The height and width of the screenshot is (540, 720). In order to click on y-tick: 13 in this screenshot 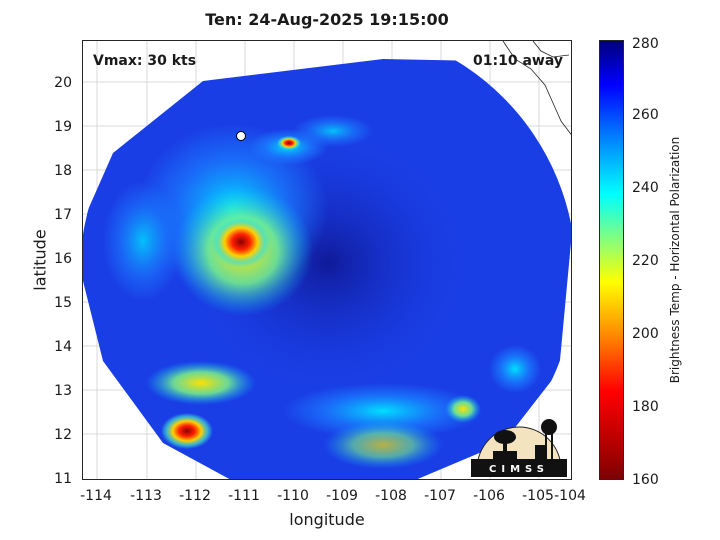, I will do `click(63, 391)`.